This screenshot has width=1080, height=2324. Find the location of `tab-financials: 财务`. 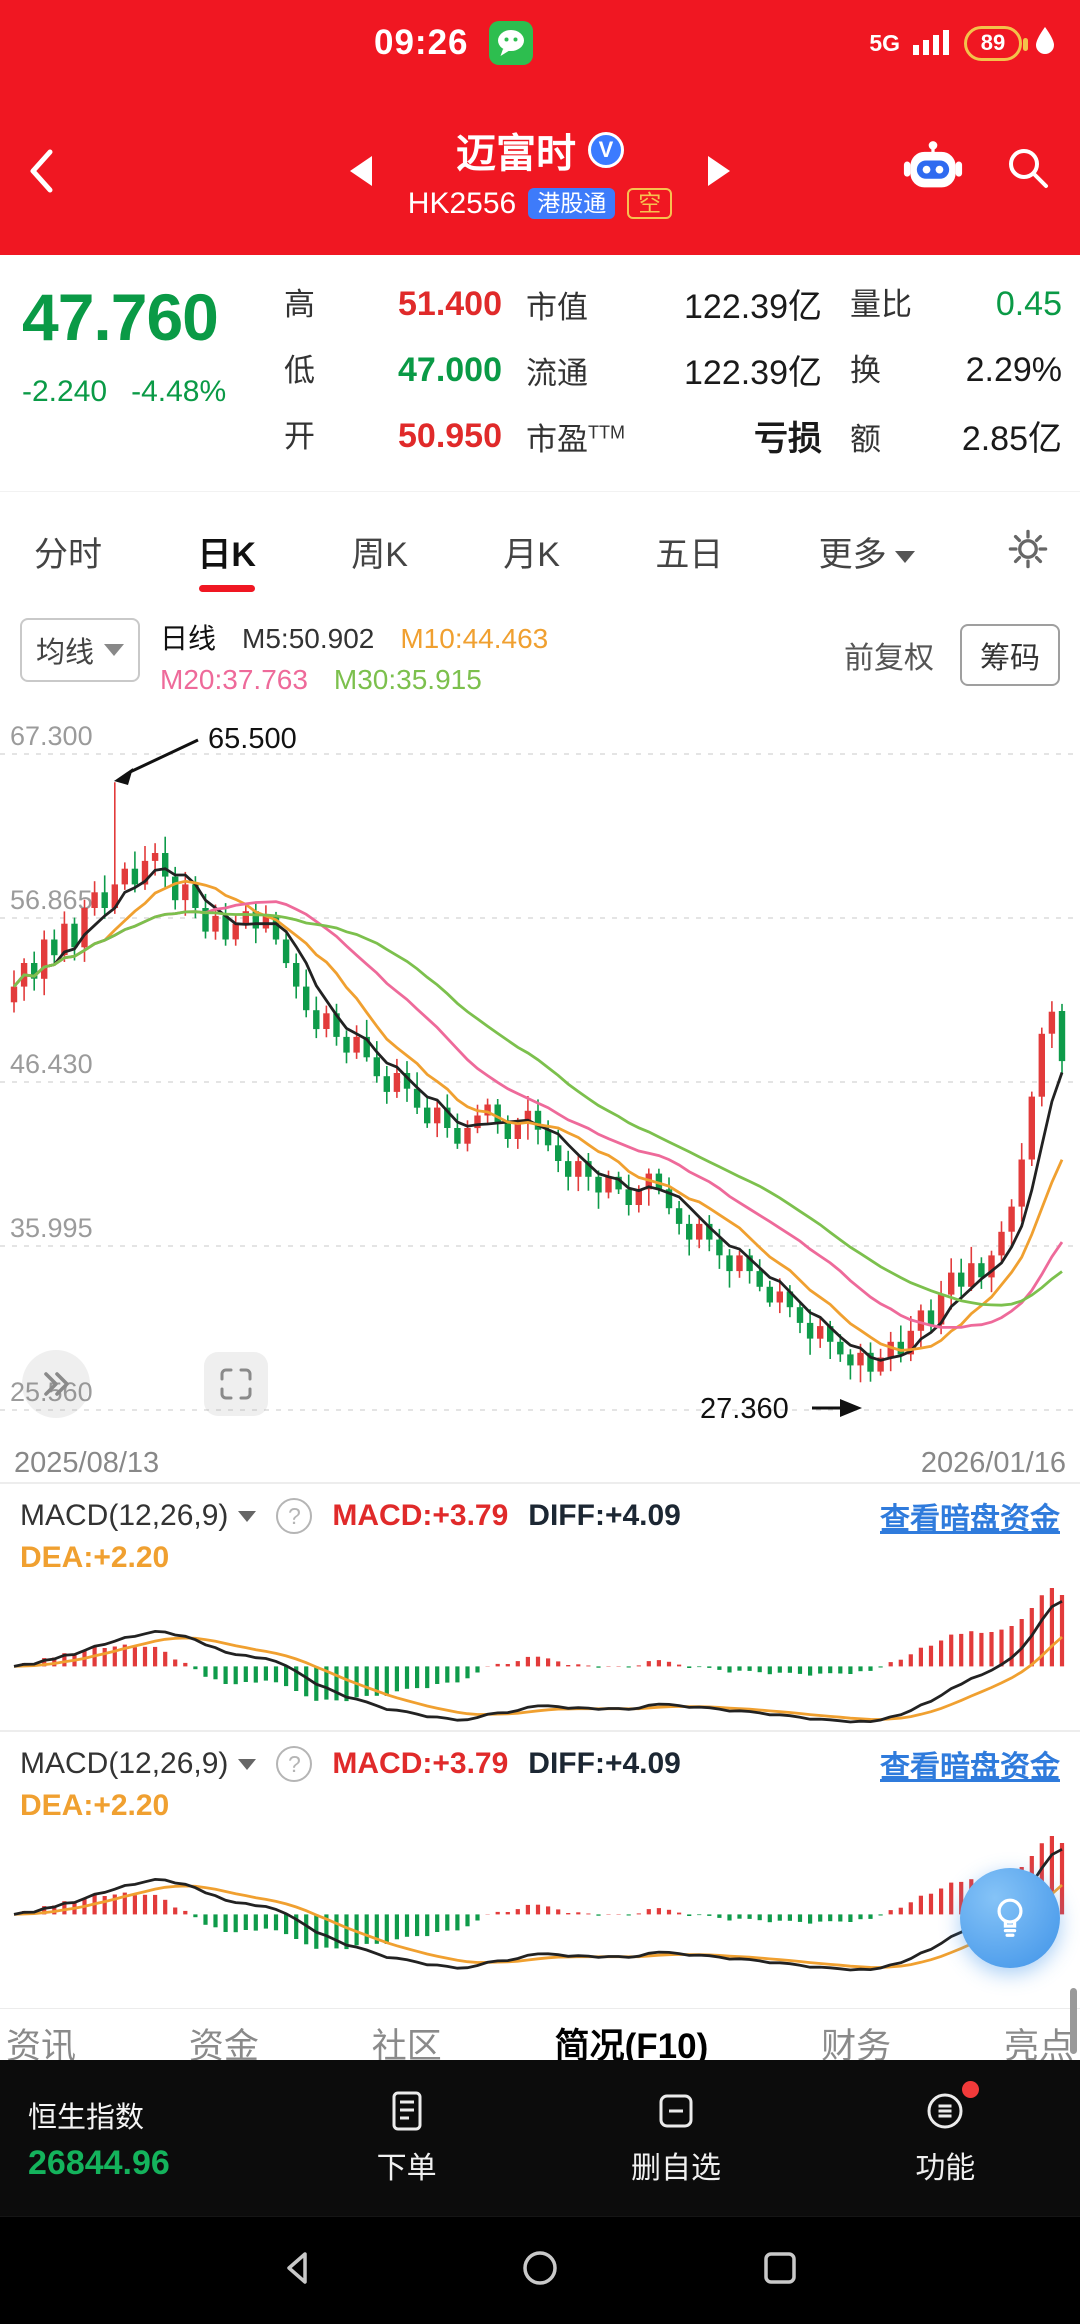

tab-financials: 财务 is located at coordinates (856, 2043).